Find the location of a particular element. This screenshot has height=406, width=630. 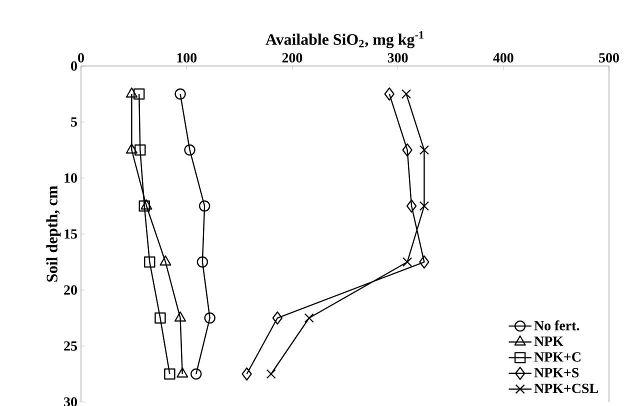

x-tick-label: 300 is located at coordinates (398, 57).